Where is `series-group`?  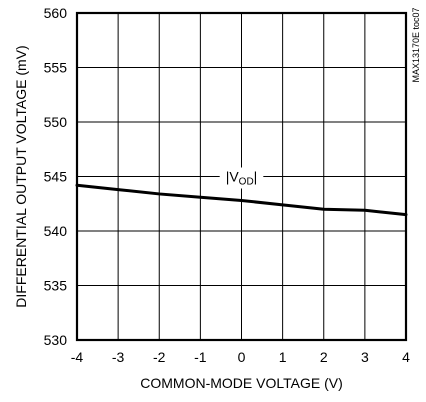 series-group is located at coordinates (241, 200).